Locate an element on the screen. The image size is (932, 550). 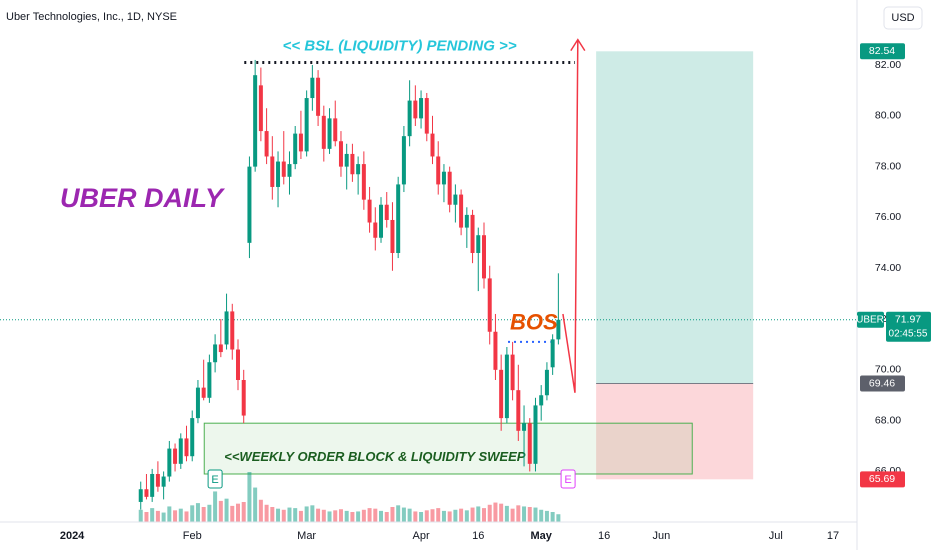
stop-label: 65.69 is located at coordinates (882, 479).